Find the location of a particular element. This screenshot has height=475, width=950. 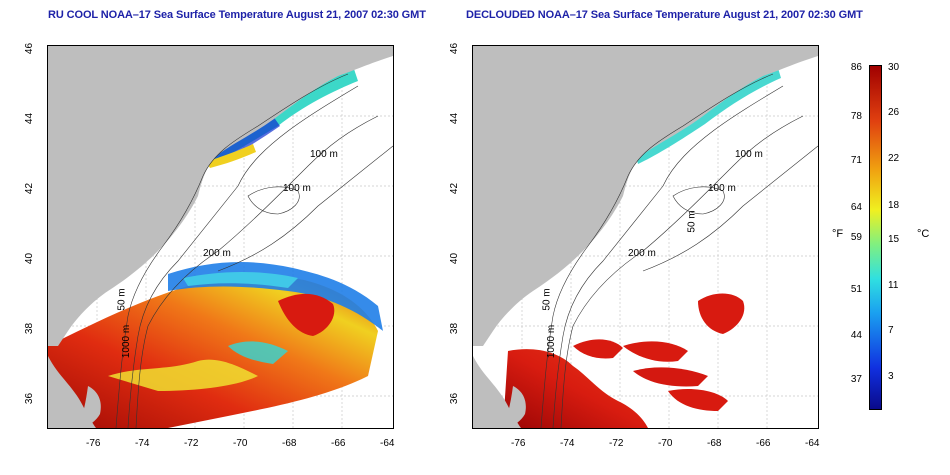

c-tick: 30 is located at coordinates (894, 67).